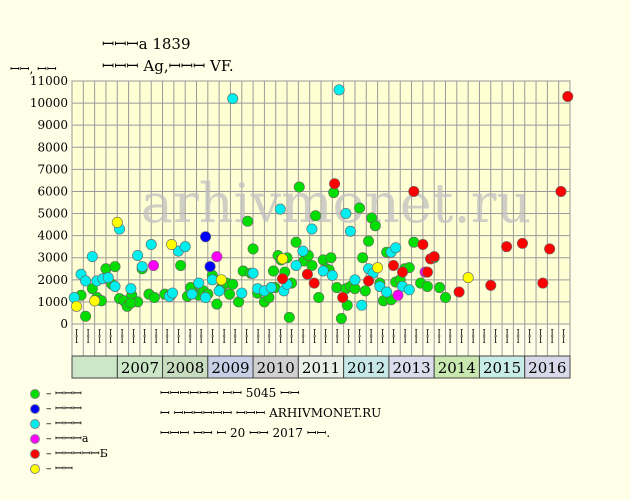 Image resolution: width=630 pixels, height=500 pixels. I want to click on y-tick-label: 8000, so click(52, 147).